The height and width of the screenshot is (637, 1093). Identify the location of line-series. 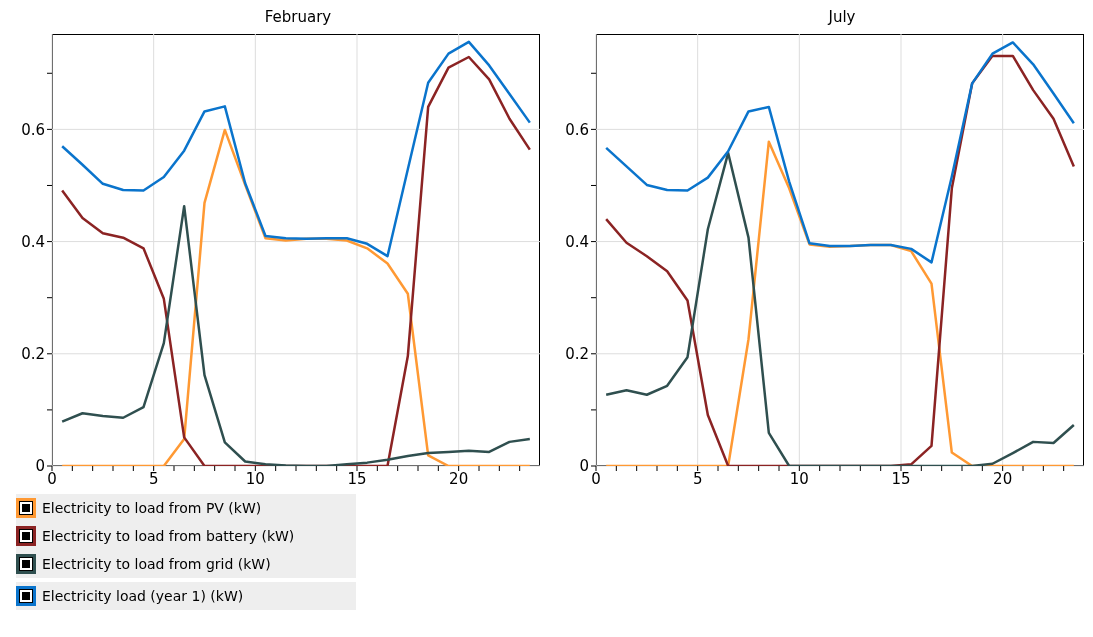
(296, 149).